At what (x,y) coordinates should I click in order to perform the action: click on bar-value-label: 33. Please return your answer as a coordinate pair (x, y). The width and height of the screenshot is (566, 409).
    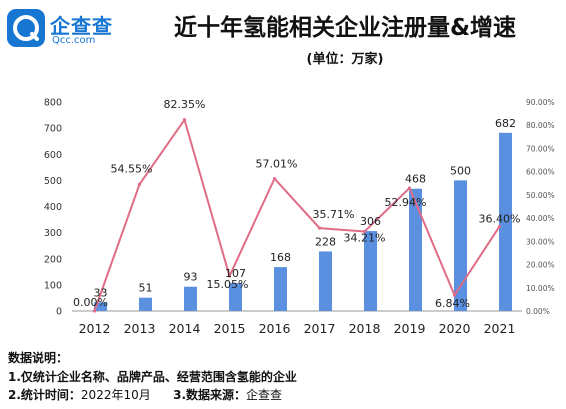
    Looking at the image, I should click on (101, 292).